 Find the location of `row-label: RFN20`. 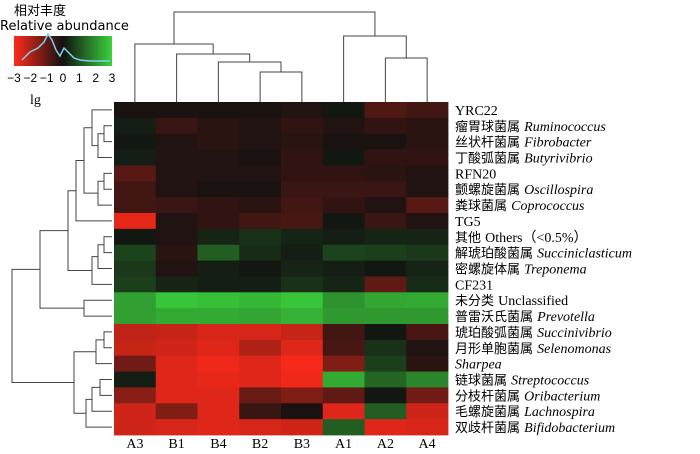

row-label: RFN20 is located at coordinates (475, 174).